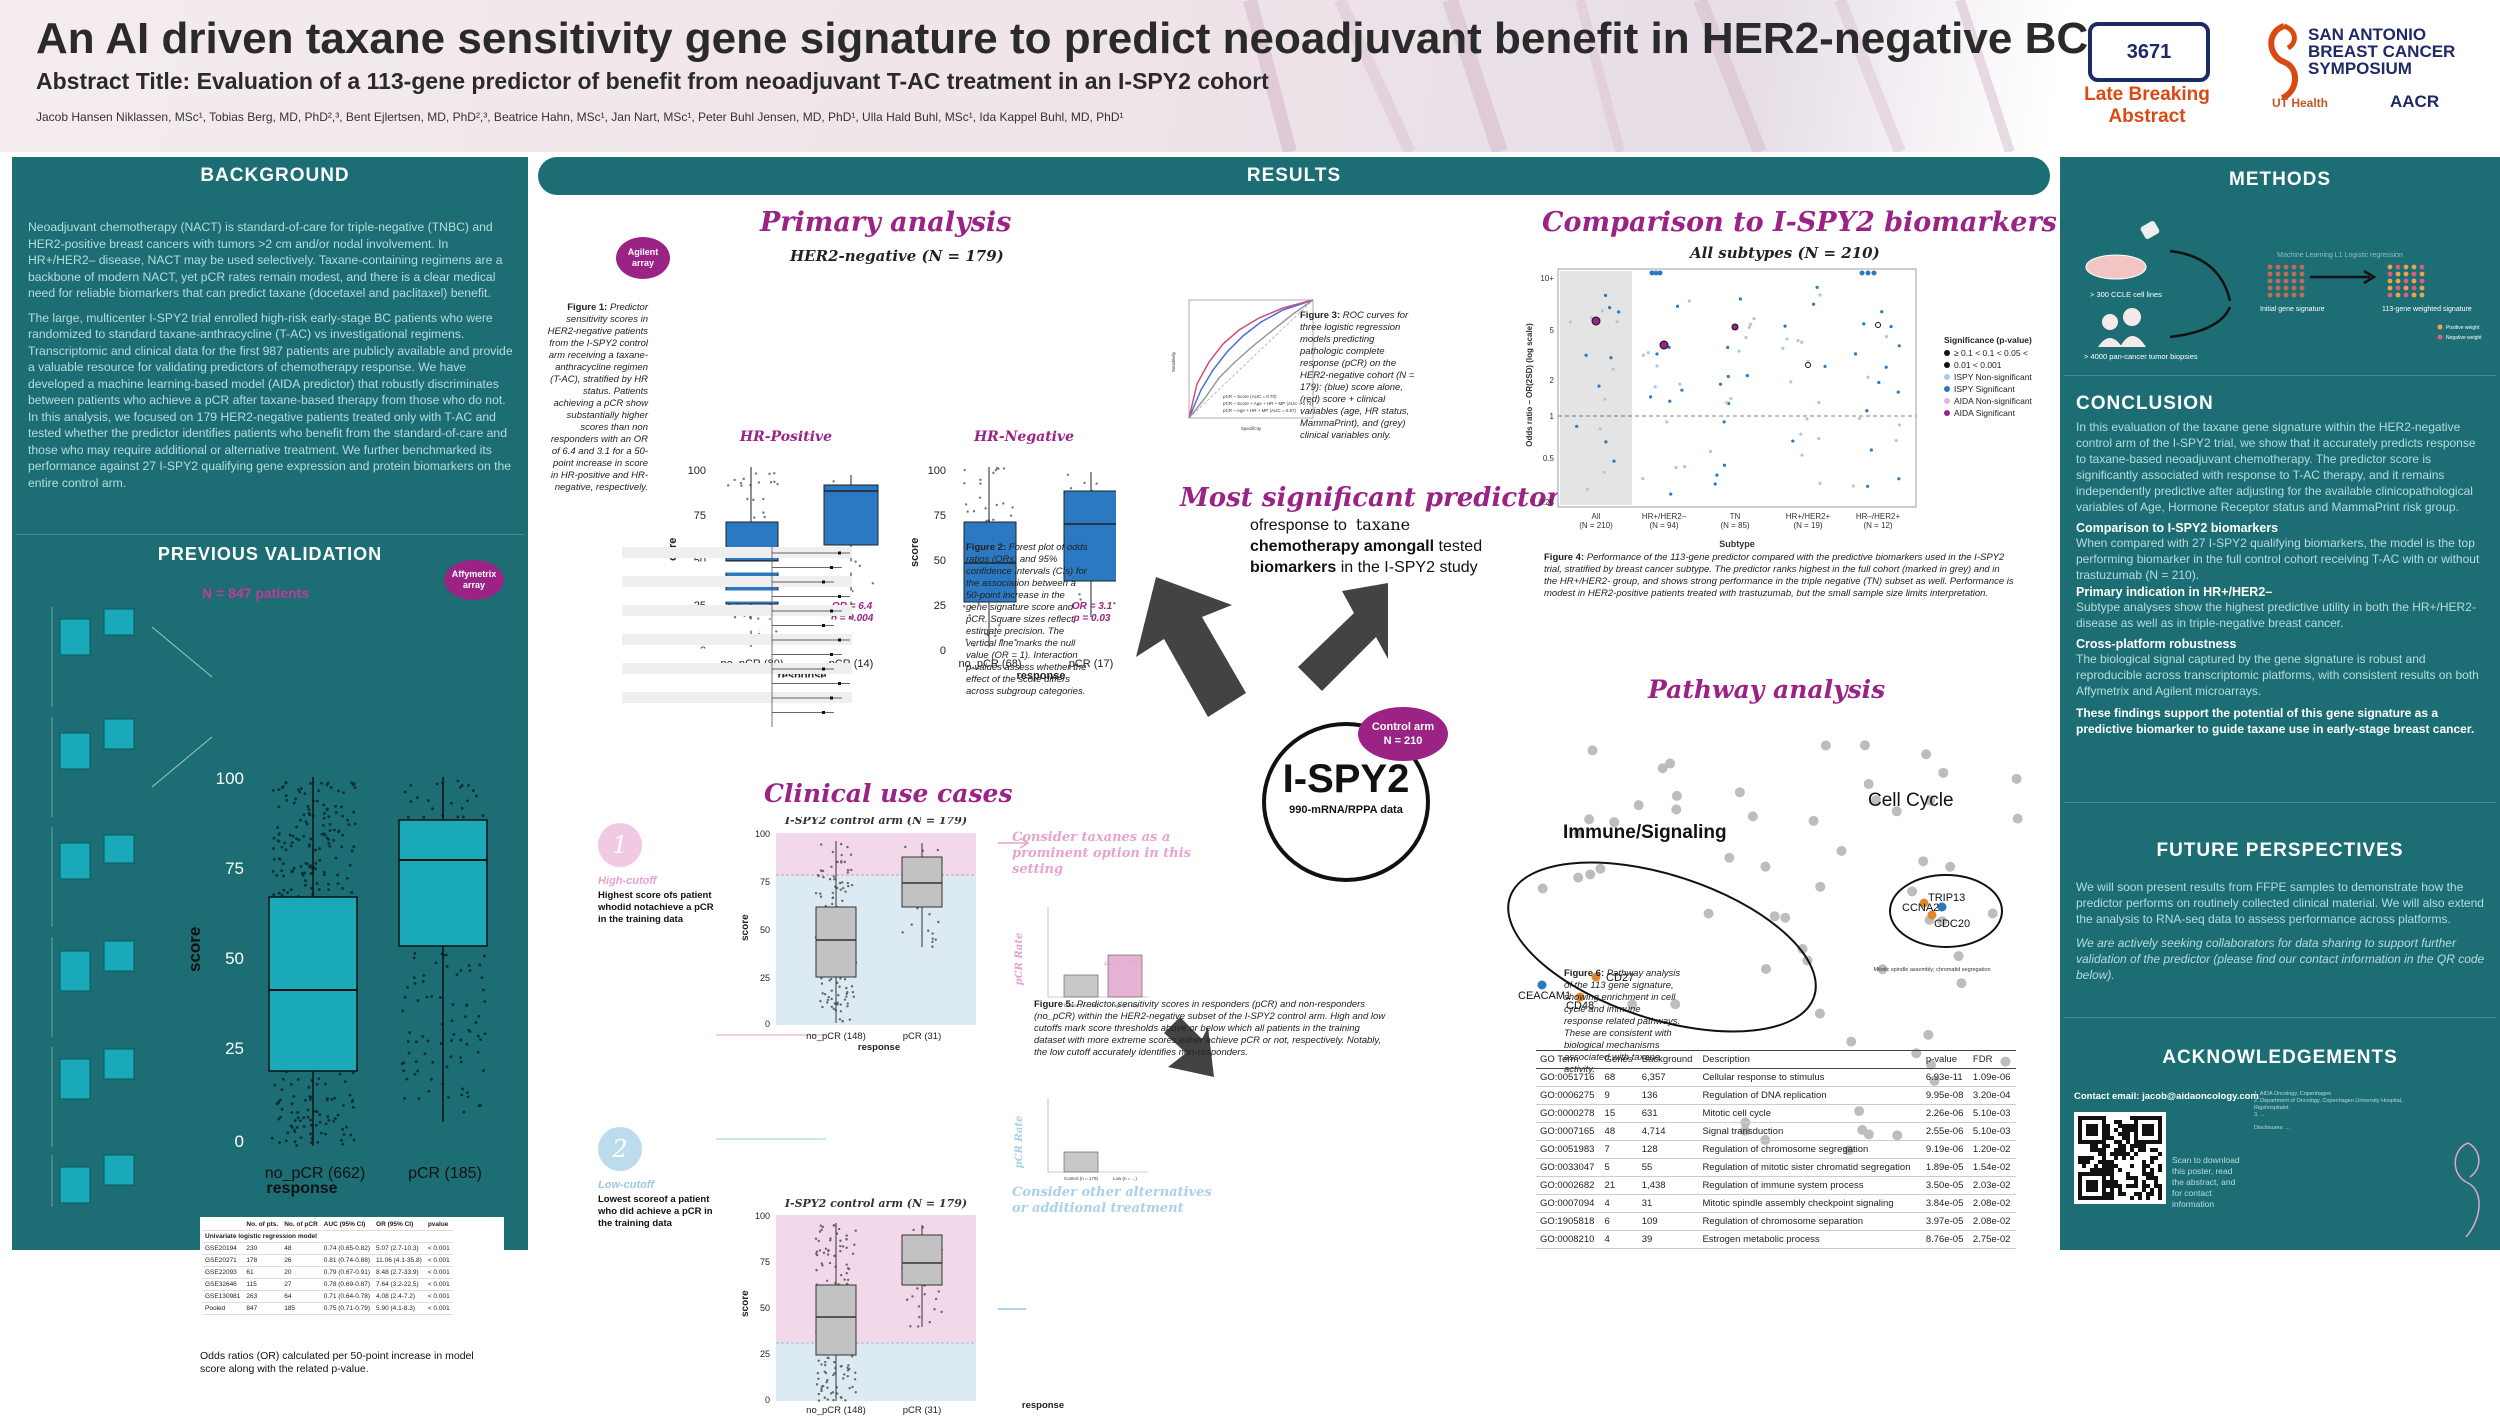  What do you see at coordinates (2120, 1158) in the screenshot?
I see `qr-code-icon` at bounding box center [2120, 1158].